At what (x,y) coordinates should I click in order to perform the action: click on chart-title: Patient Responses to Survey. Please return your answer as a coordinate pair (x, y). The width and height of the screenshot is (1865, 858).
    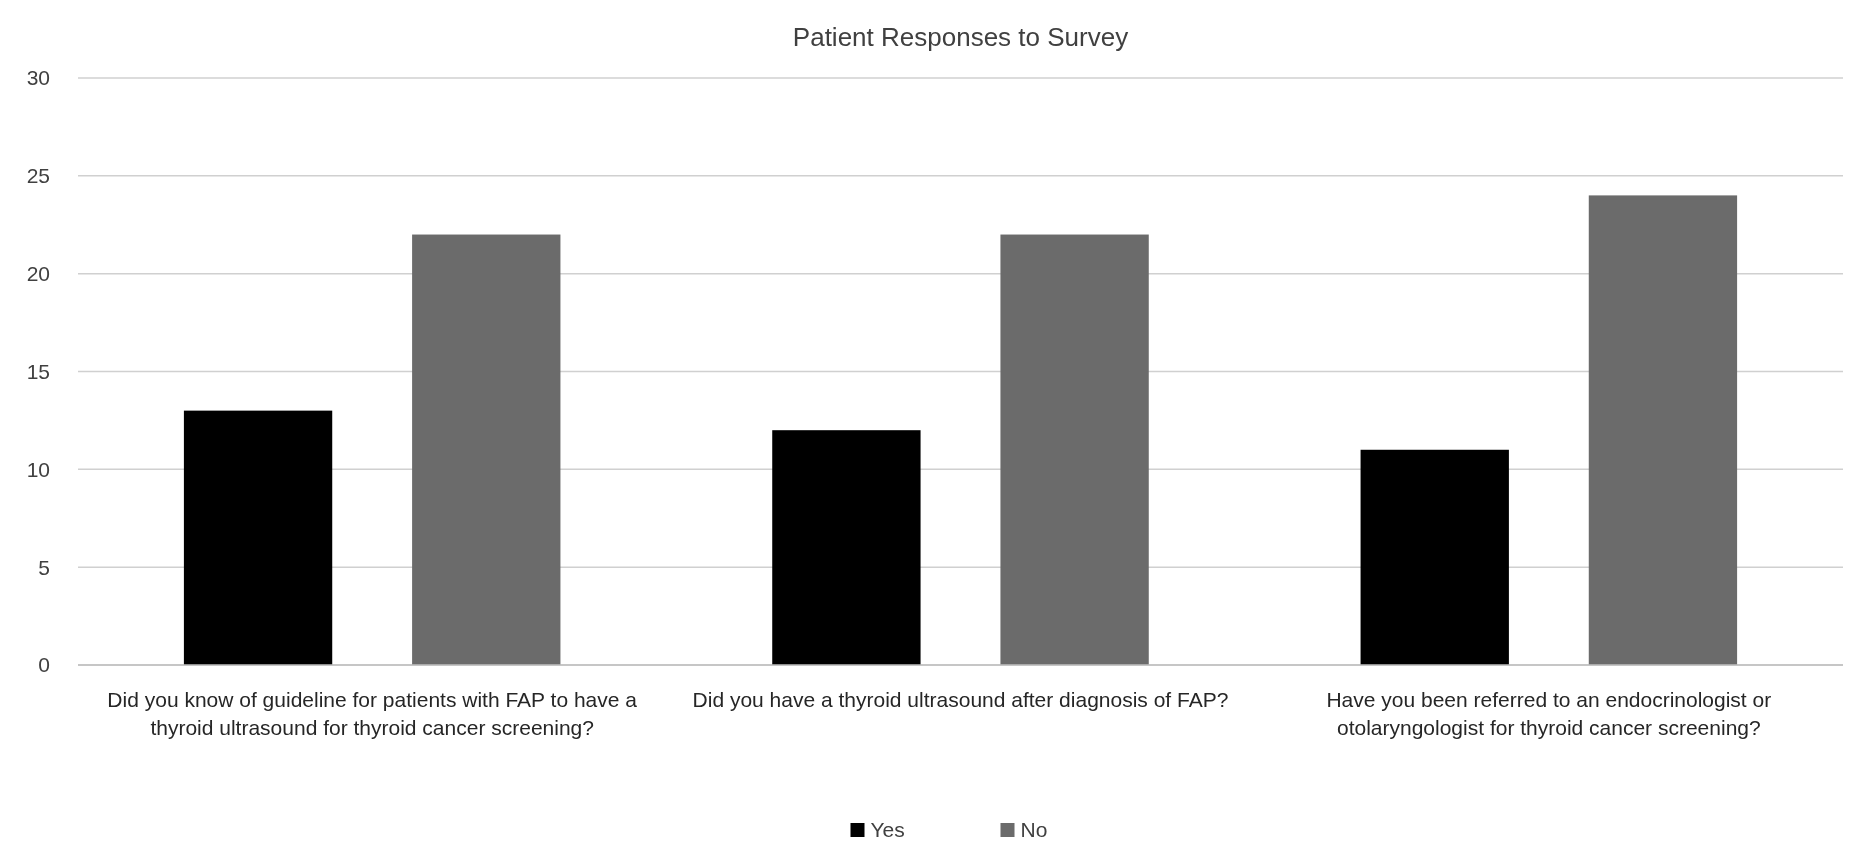
    Looking at the image, I should click on (960, 37).